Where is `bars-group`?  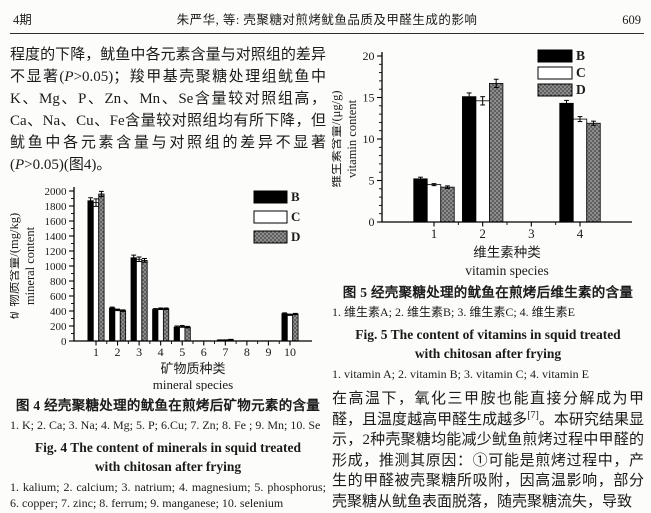 bars-group is located at coordinates (507, 152).